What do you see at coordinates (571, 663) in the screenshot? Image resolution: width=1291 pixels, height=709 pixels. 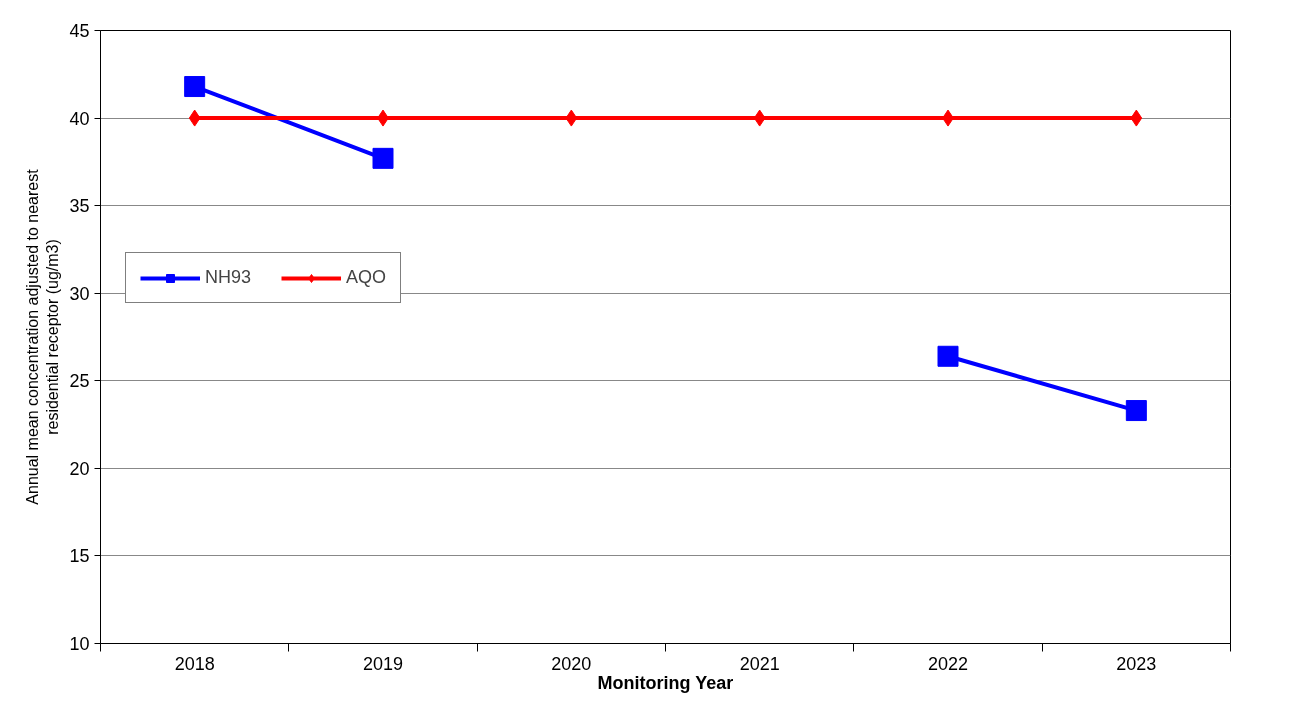 I see `x-tick-label: 2020` at bounding box center [571, 663].